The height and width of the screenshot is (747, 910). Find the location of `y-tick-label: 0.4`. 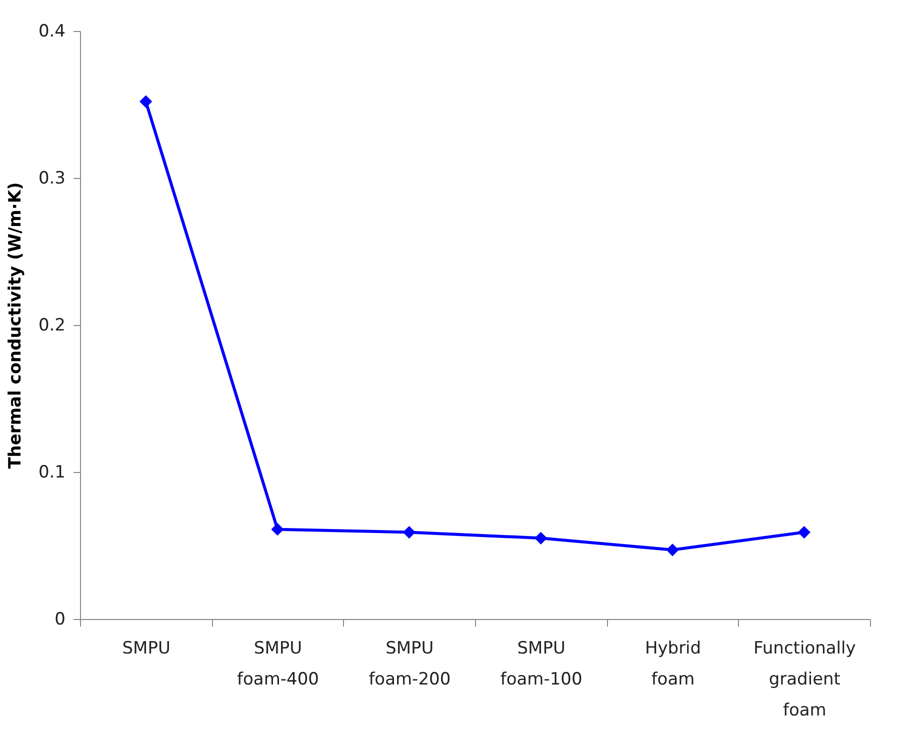

y-tick-label: 0.4 is located at coordinates (52, 32).